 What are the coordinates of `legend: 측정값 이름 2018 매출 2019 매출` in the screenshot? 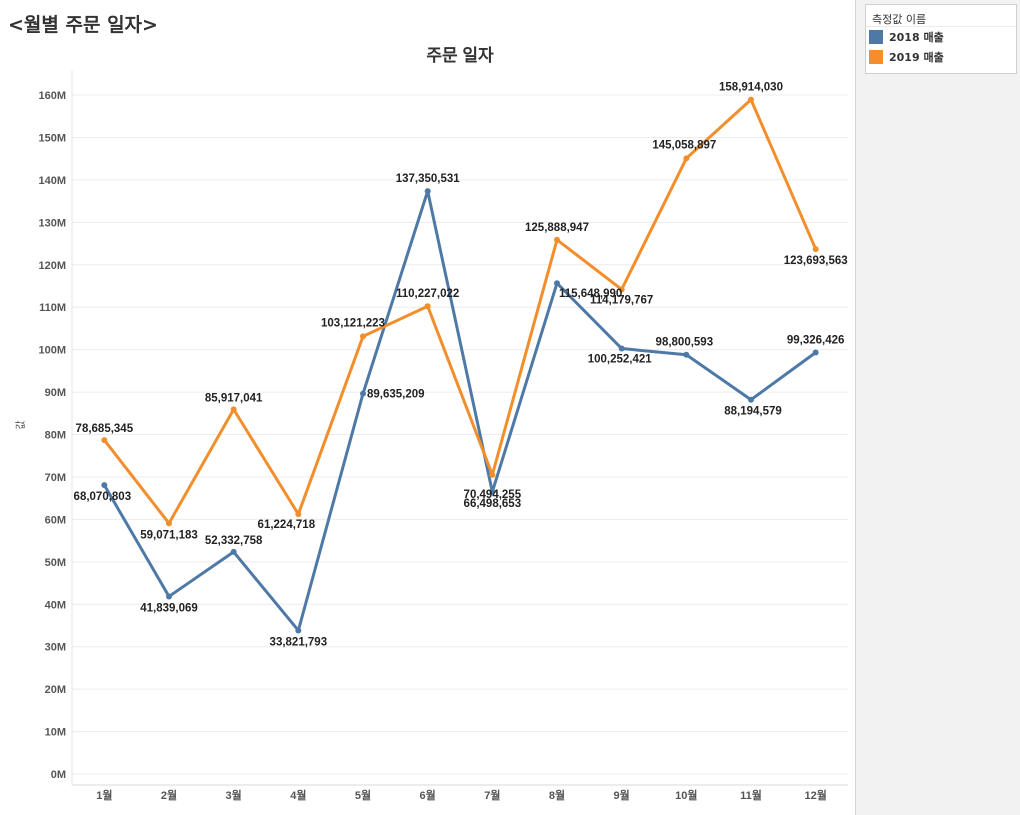 It's located at (941, 39).